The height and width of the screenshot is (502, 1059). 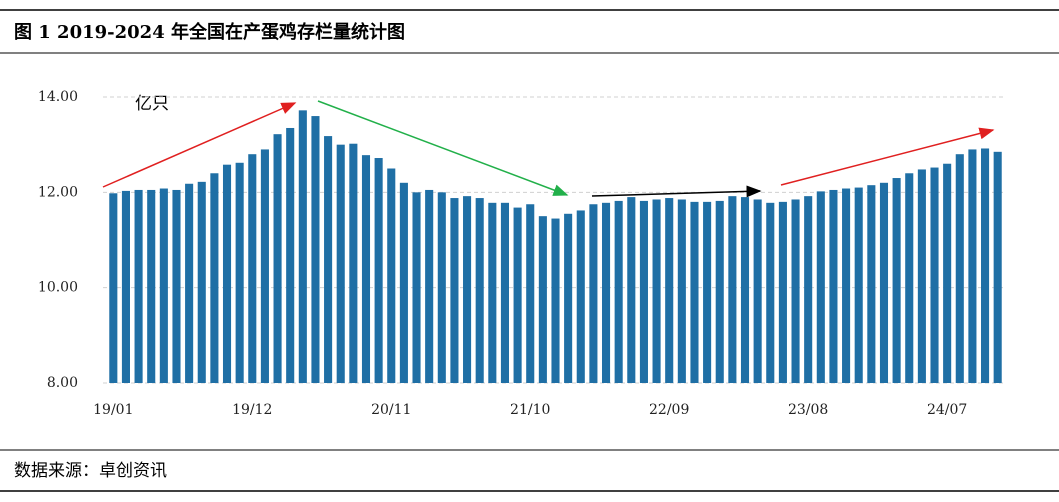 What do you see at coordinates (669, 410) in the screenshot?
I see `x-tick-label: 22/09` at bounding box center [669, 410].